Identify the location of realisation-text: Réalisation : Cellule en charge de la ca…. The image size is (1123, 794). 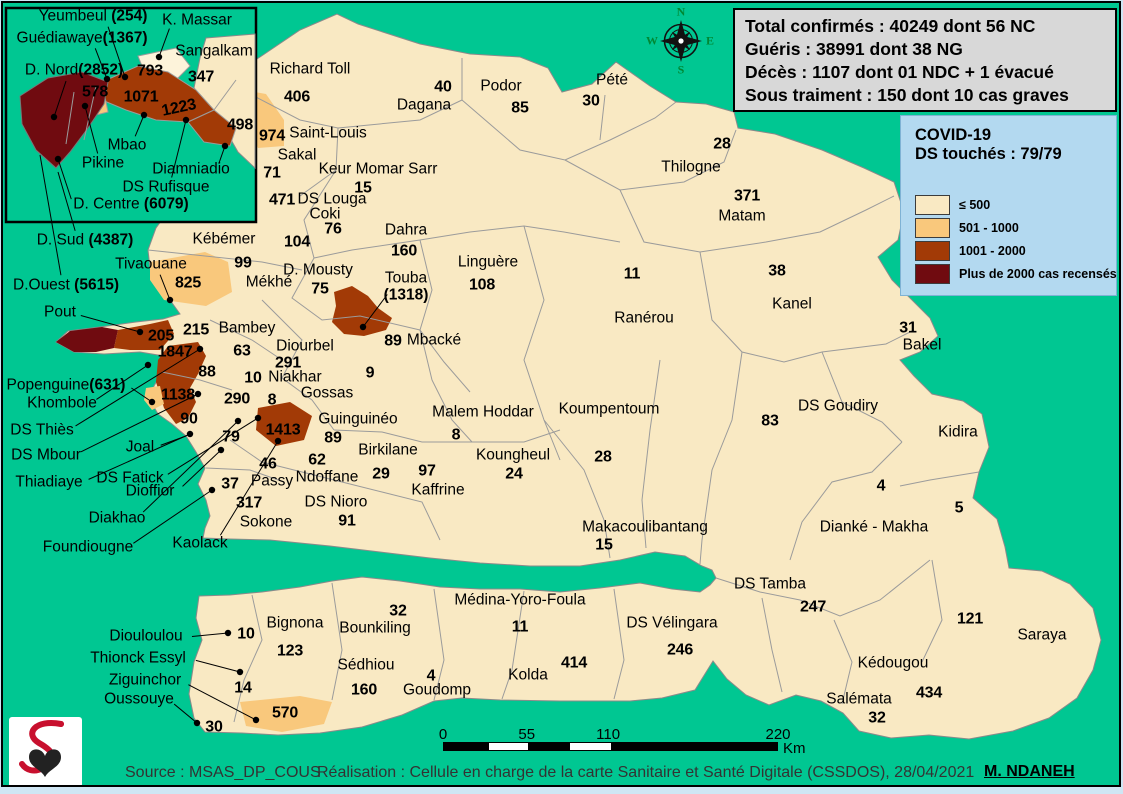
(646, 772).